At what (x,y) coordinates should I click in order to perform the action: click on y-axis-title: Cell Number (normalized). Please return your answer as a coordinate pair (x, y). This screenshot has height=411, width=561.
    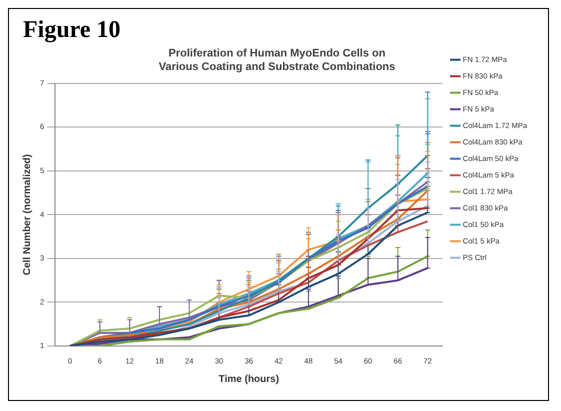
    Looking at the image, I should click on (27, 215).